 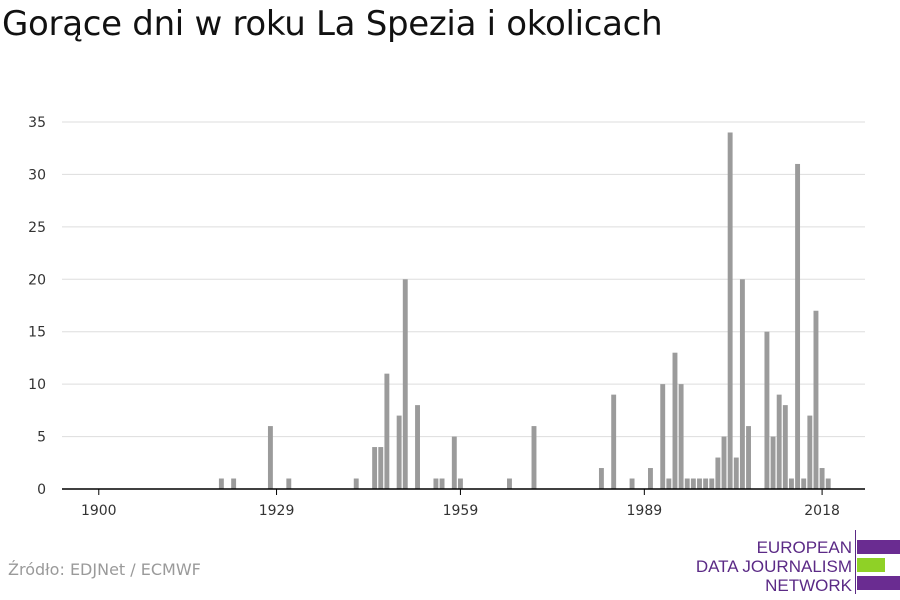 What do you see at coordinates (460, 483) in the screenshot?
I see `bar-1959` at bounding box center [460, 483].